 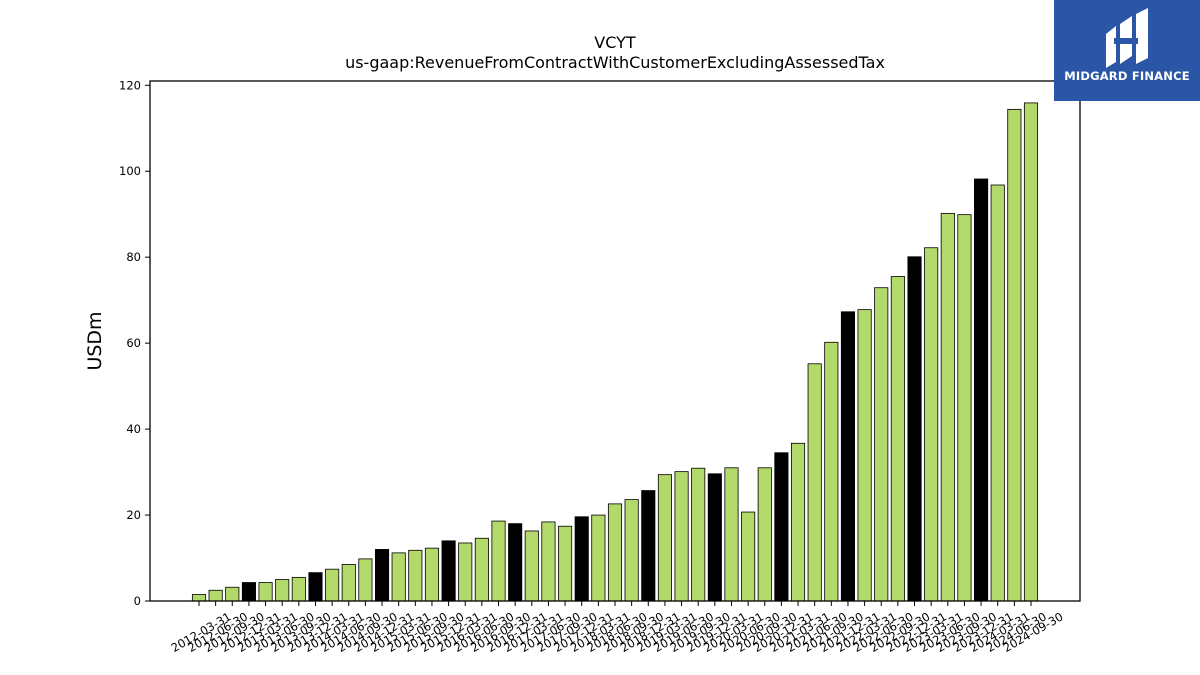 What do you see at coordinates (133, 429) in the screenshot?
I see `y-tick-label: 40` at bounding box center [133, 429].